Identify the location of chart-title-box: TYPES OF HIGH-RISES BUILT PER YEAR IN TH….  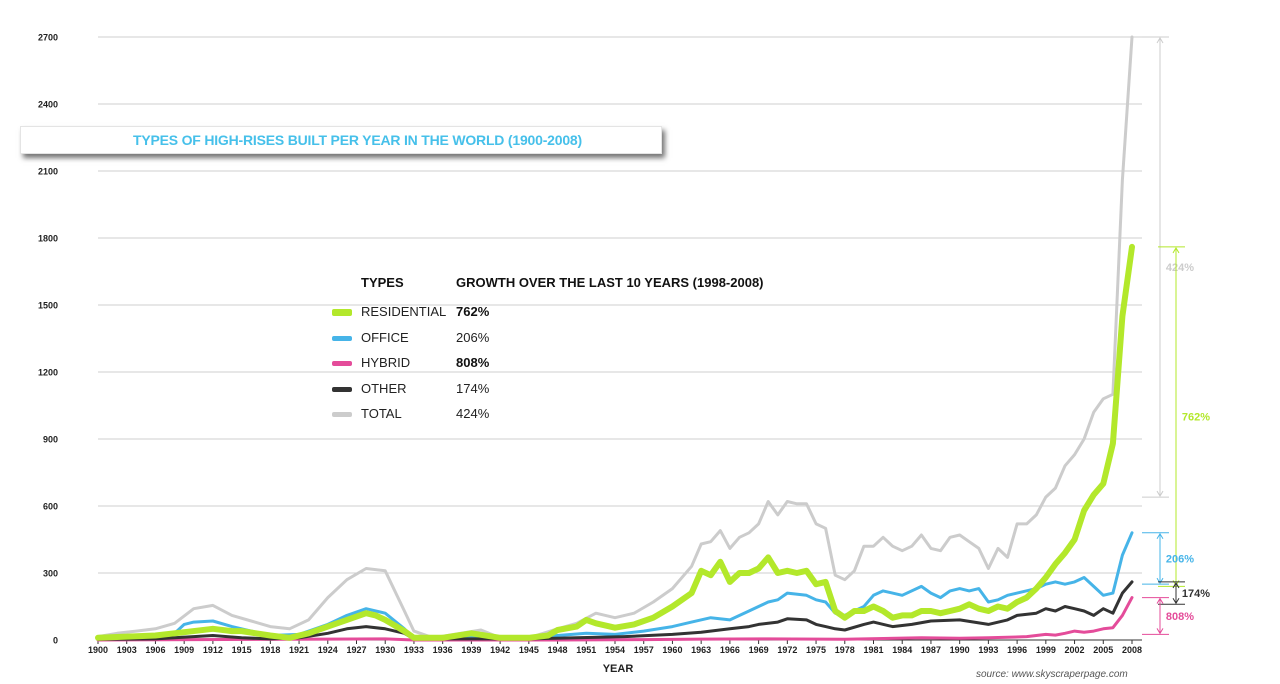
(341, 140).